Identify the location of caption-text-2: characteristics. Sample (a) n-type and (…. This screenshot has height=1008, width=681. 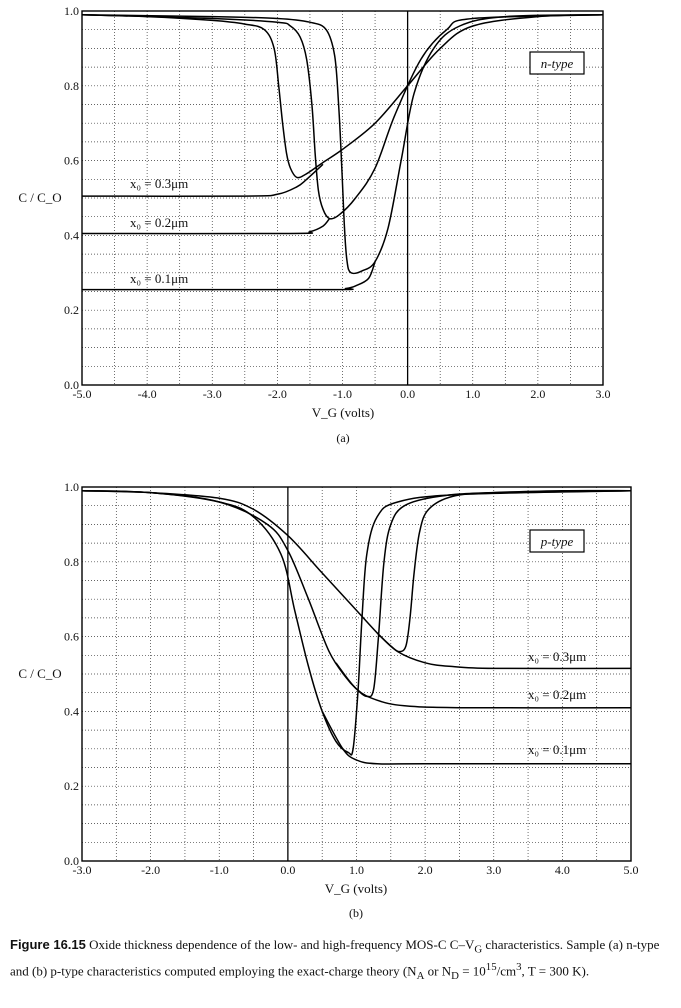
(335, 957).